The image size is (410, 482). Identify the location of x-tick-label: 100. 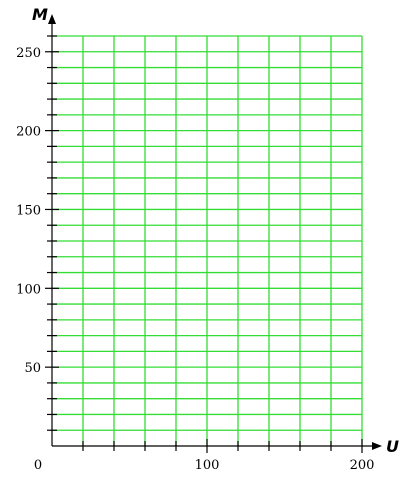
(207, 465).